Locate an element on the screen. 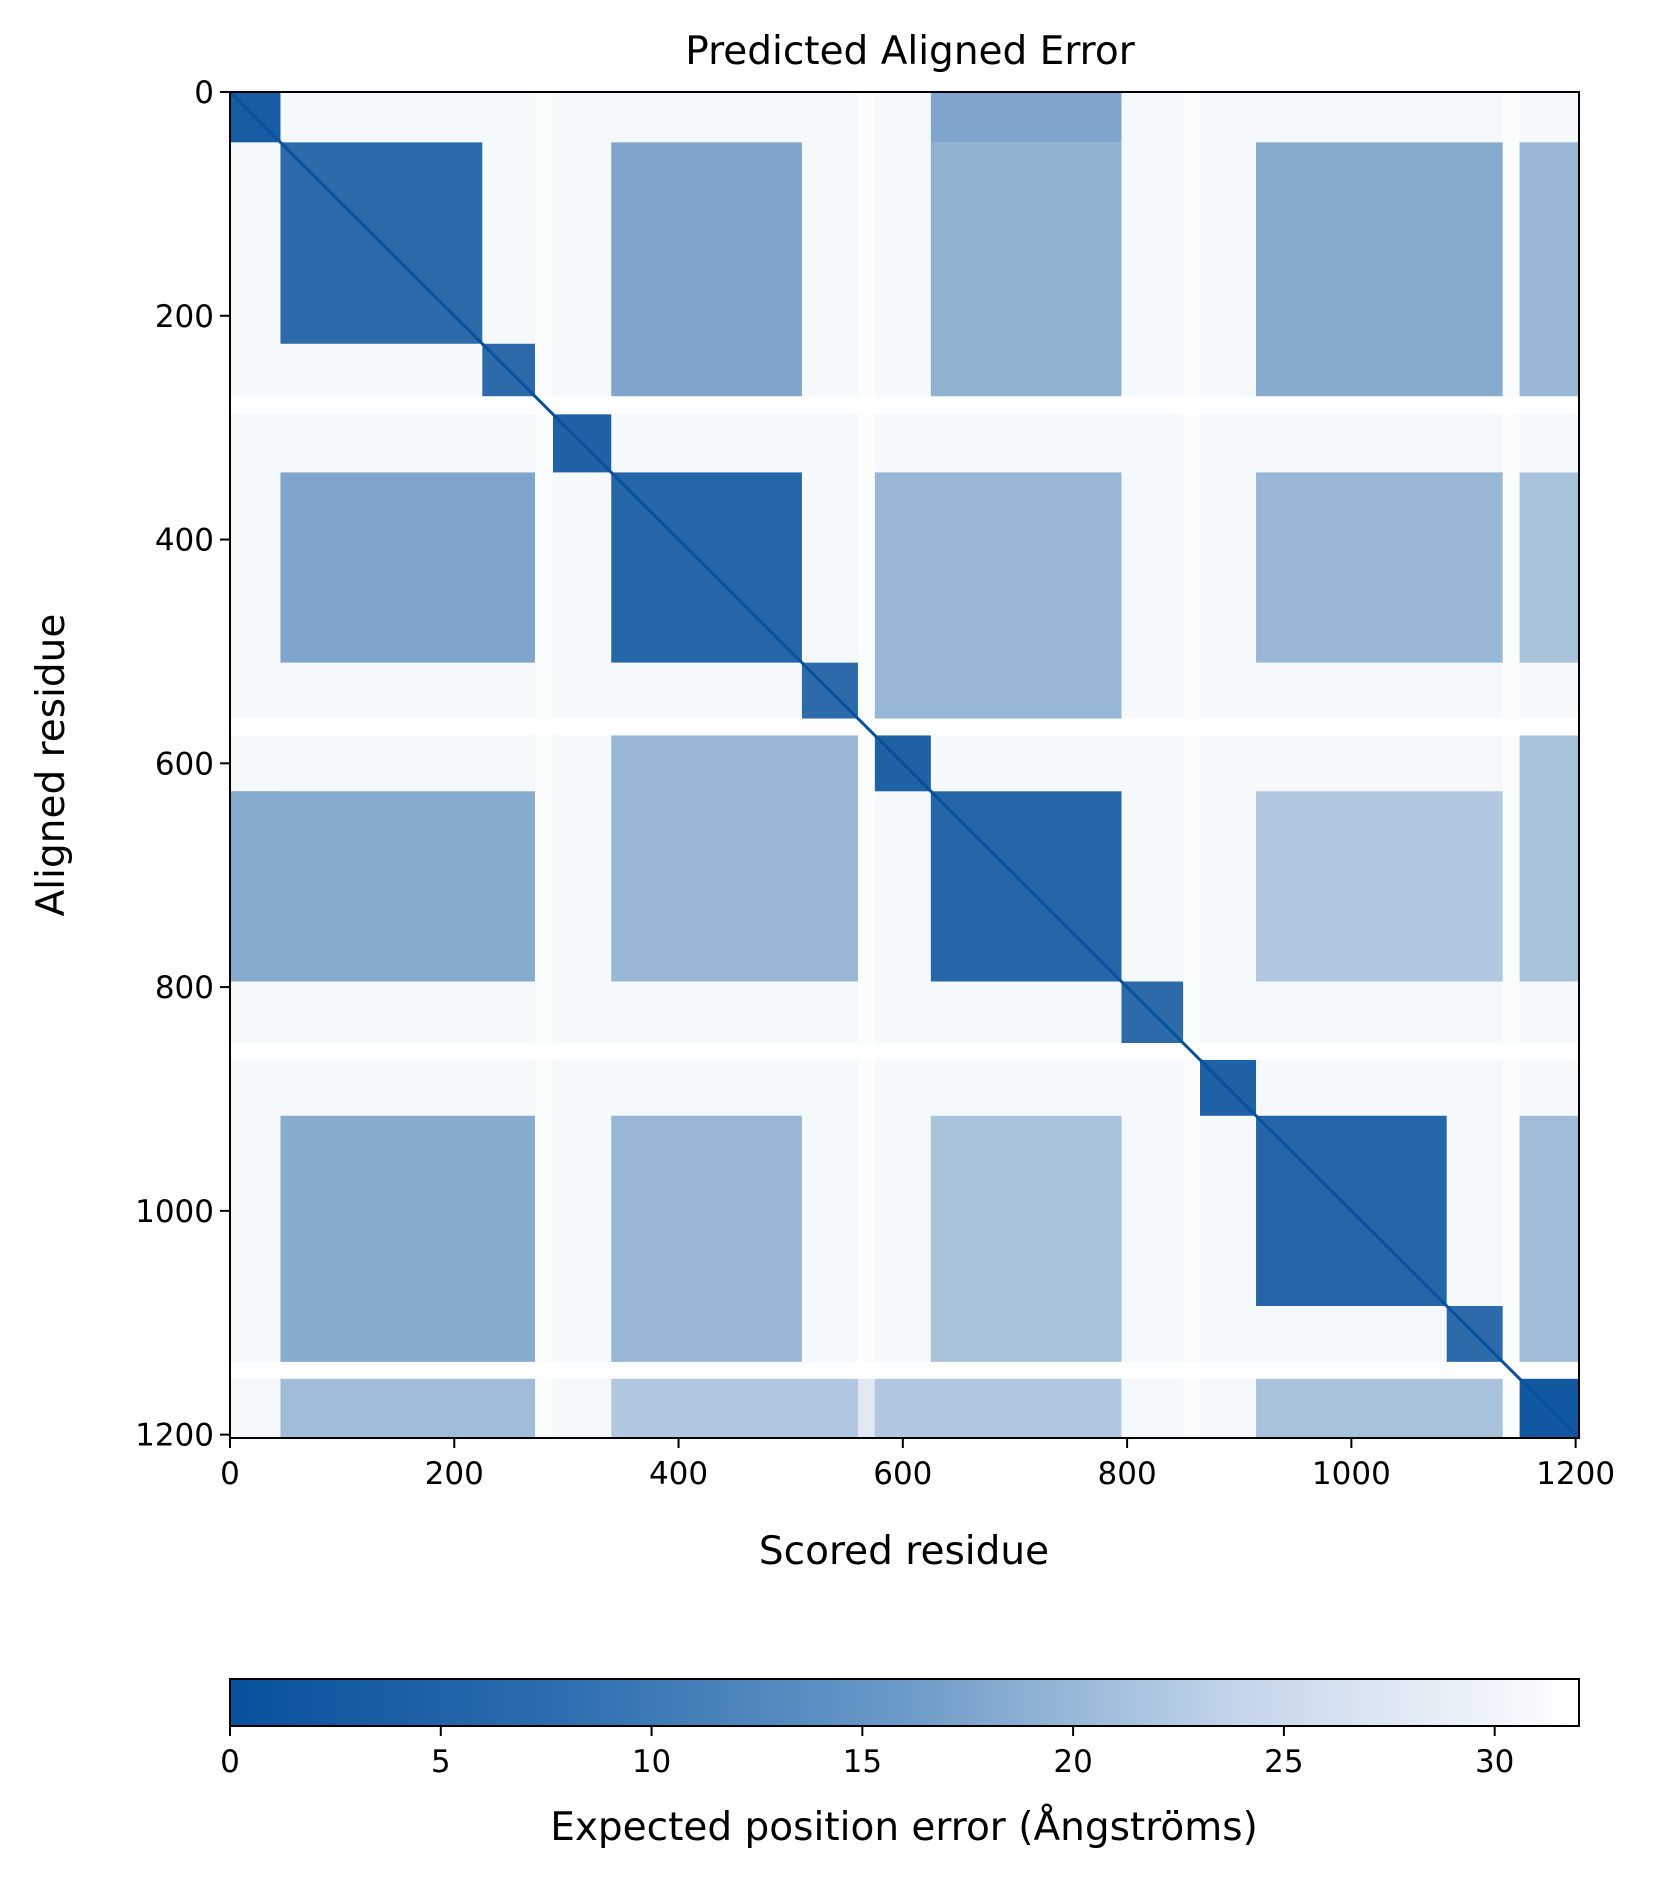 This screenshot has height=1882, width=1657. y-axis-label: Aligned residue is located at coordinates (51, 765).